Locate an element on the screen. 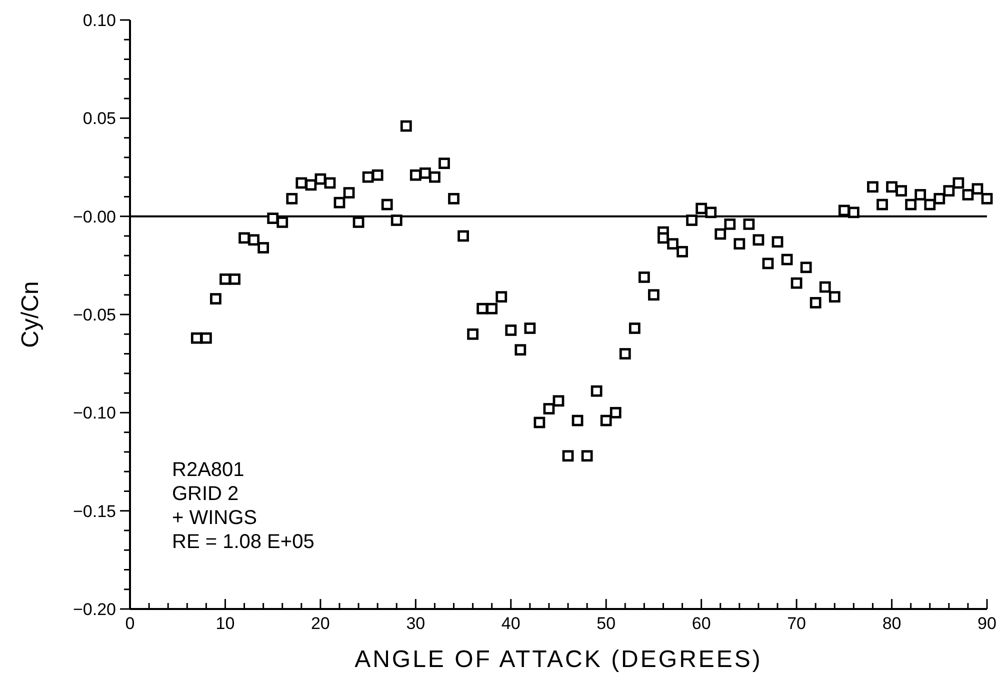 Image resolution: width=999 pixels, height=687 pixels. y-tick-label: −0.10 is located at coordinates (94, 413).